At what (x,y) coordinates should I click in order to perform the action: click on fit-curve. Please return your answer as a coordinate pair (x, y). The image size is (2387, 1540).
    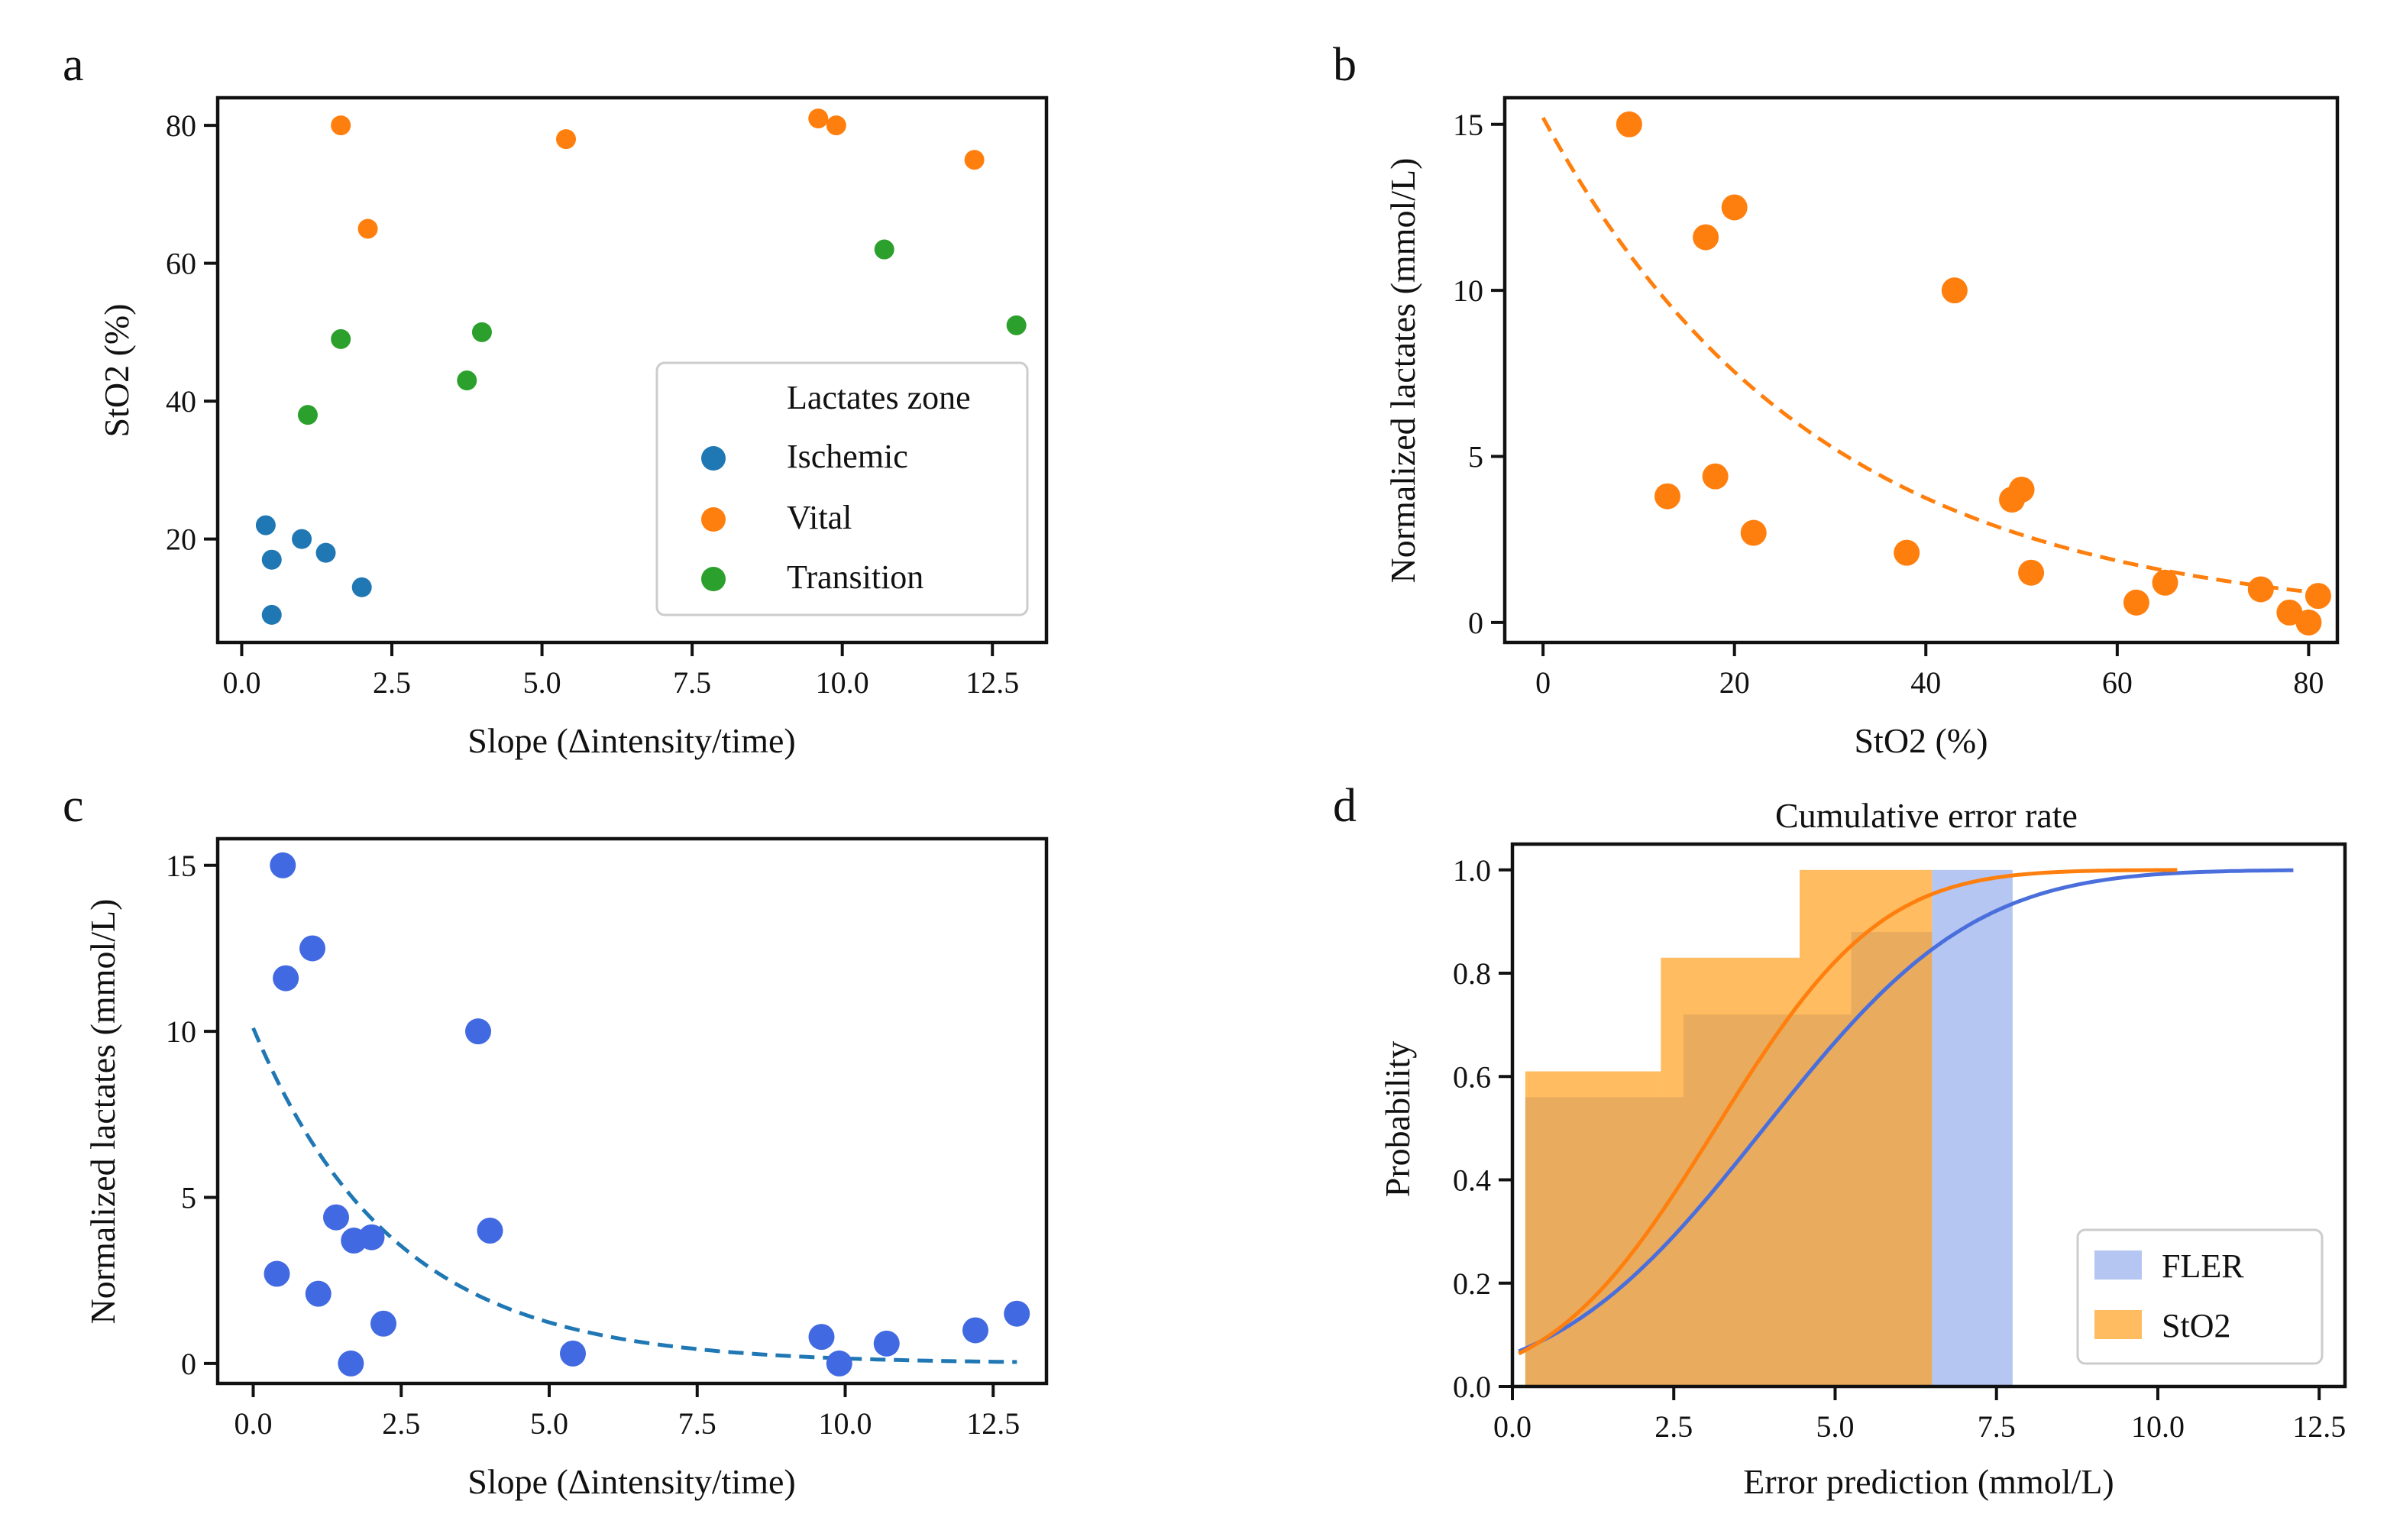
    Looking at the image, I should click on (1925, 355).